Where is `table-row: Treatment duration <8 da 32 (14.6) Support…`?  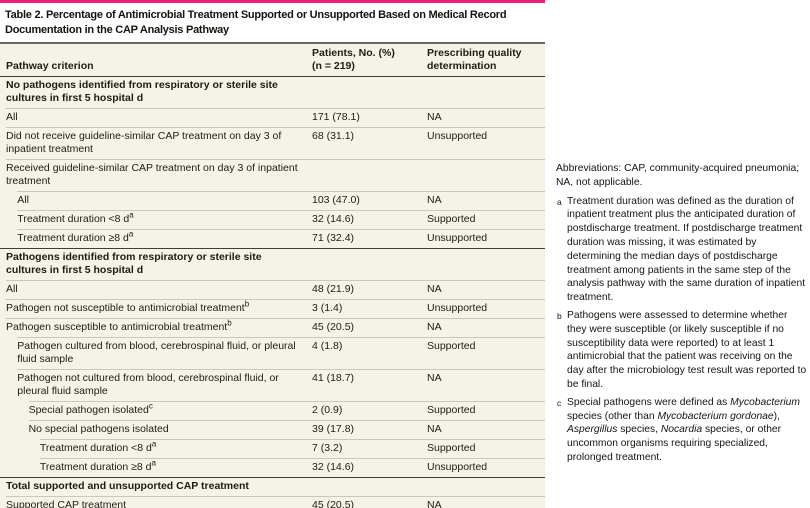
table-row: Treatment duration <8 da 32 (14.6) Support… is located at coordinates (281, 219).